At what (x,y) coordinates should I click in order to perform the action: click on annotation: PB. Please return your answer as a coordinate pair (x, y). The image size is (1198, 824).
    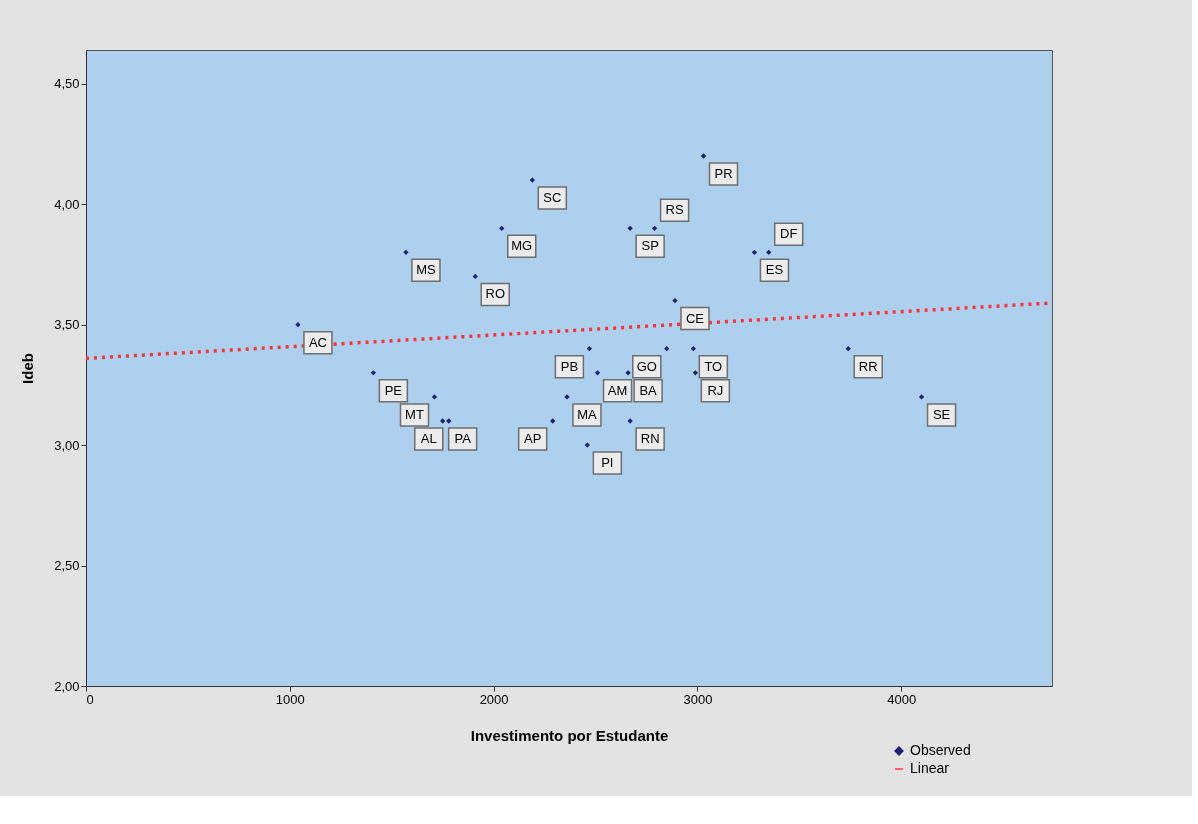
    Looking at the image, I should click on (569, 366).